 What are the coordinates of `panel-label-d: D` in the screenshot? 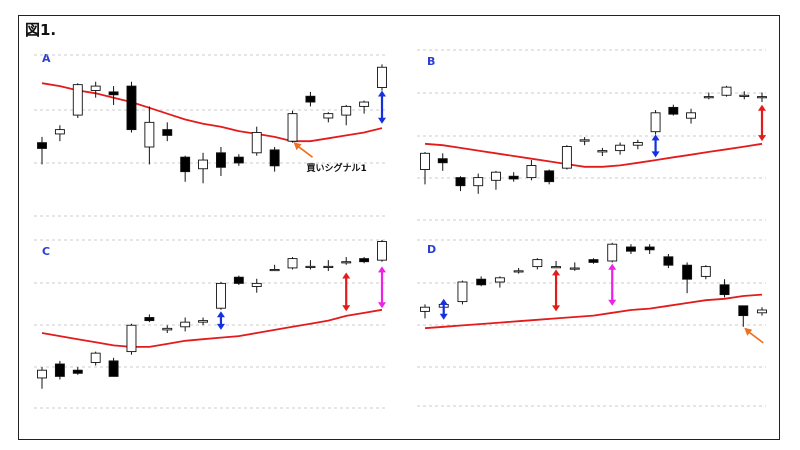 It's located at (431, 249).